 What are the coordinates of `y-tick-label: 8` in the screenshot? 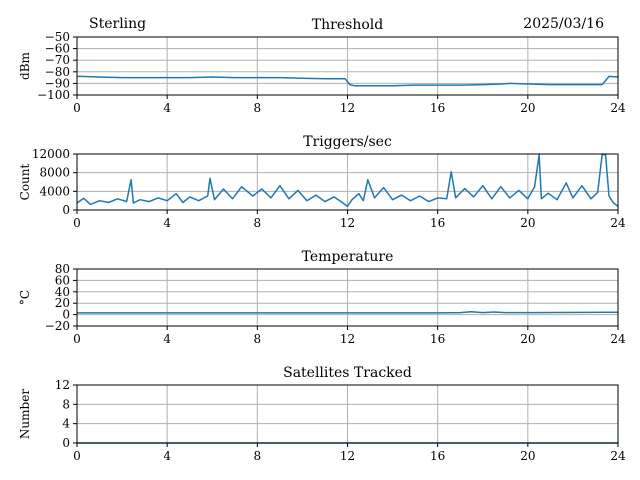 It's located at (66, 404).